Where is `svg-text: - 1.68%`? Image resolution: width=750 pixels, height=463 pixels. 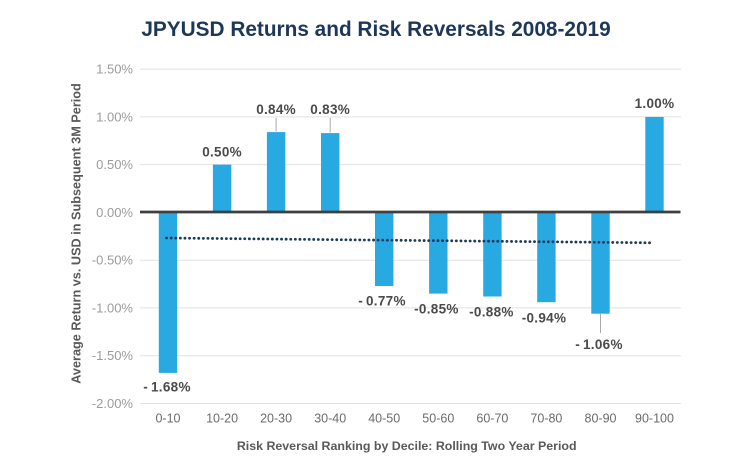 svg-text: - 1.68% is located at coordinates (167, 387).